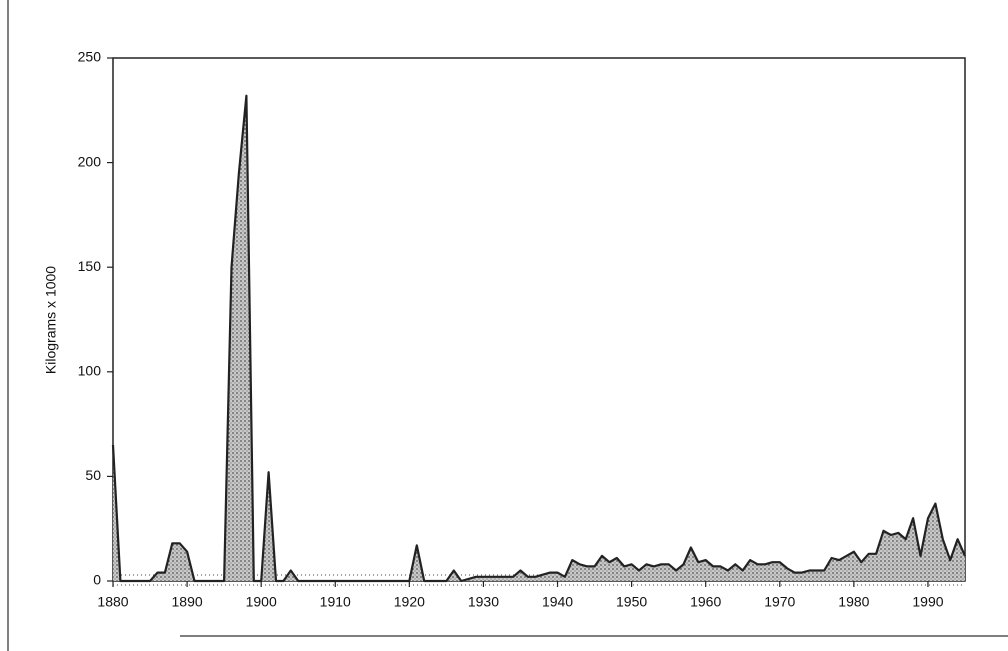 This screenshot has width=1008, height=651. What do you see at coordinates (90, 57) in the screenshot?
I see `y-tick-label: 250` at bounding box center [90, 57].